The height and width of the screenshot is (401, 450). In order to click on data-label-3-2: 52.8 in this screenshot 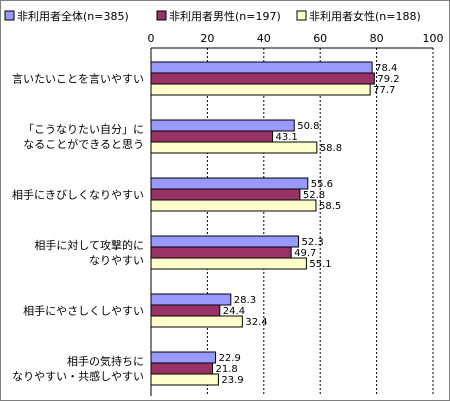, I will do `click(314, 195)`.